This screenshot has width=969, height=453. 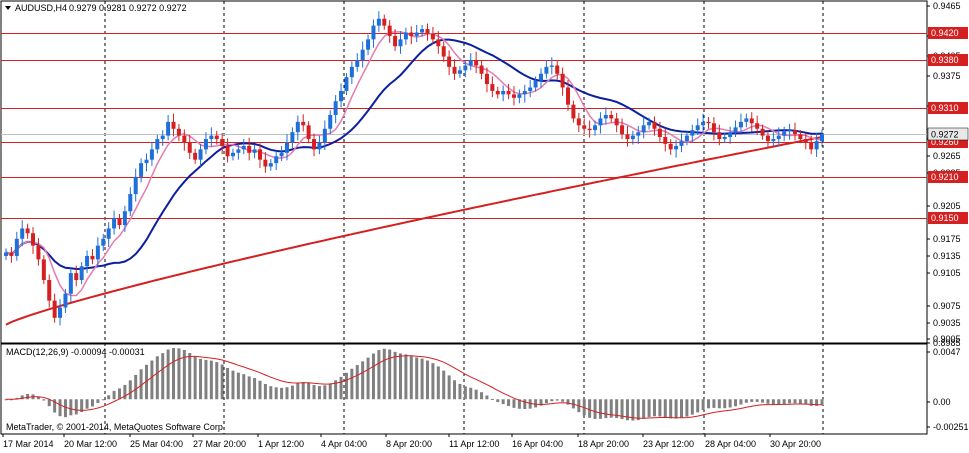 What do you see at coordinates (945, 142) in the screenshot?
I see `level-tag-label: 0.9260` at bounding box center [945, 142].